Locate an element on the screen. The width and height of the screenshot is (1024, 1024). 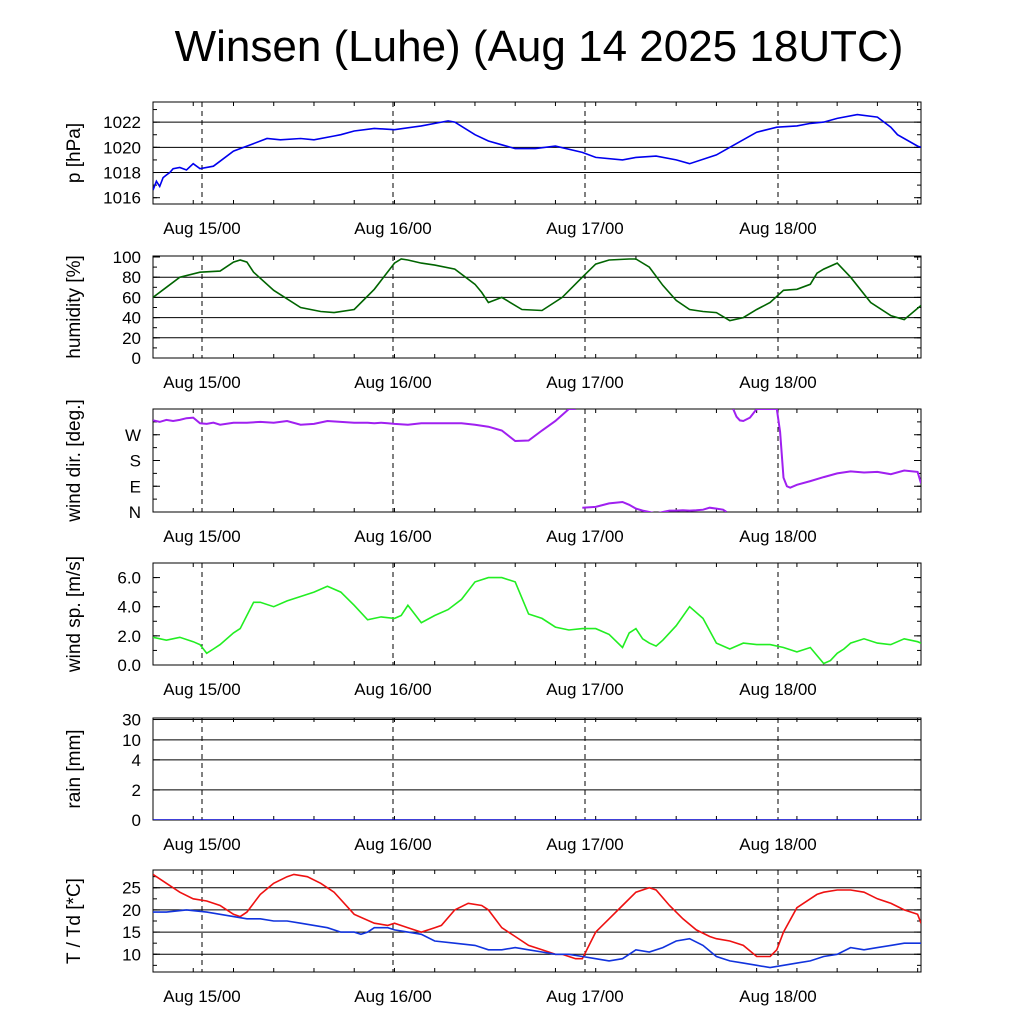
y-tick-label: 4.0 is located at coordinates (129, 607).